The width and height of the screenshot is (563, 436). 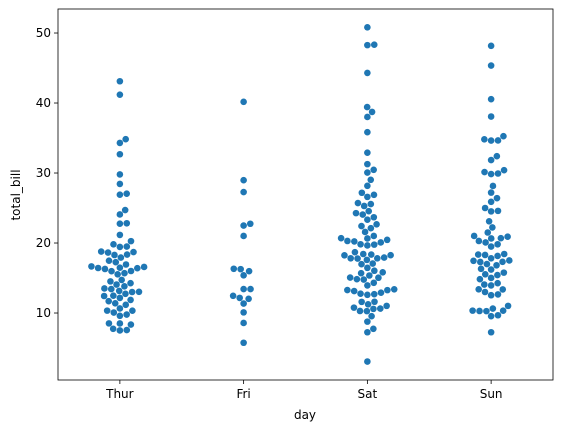 I want to click on y-tick-label: 30, so click(x=43, y=173).